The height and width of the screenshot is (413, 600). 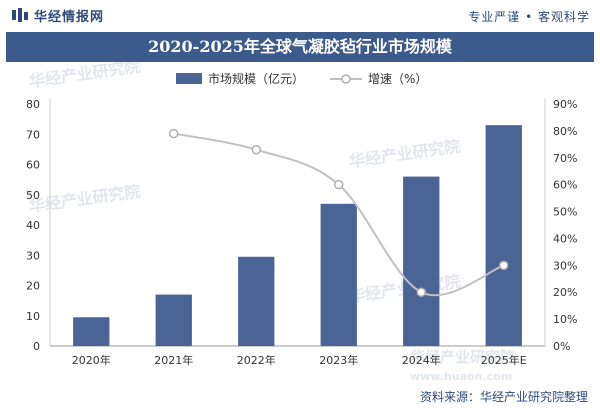 I want to click on chart-title: 2020-2025年全球气凝胶毡行业市场规模, so click(x=300, y=46).